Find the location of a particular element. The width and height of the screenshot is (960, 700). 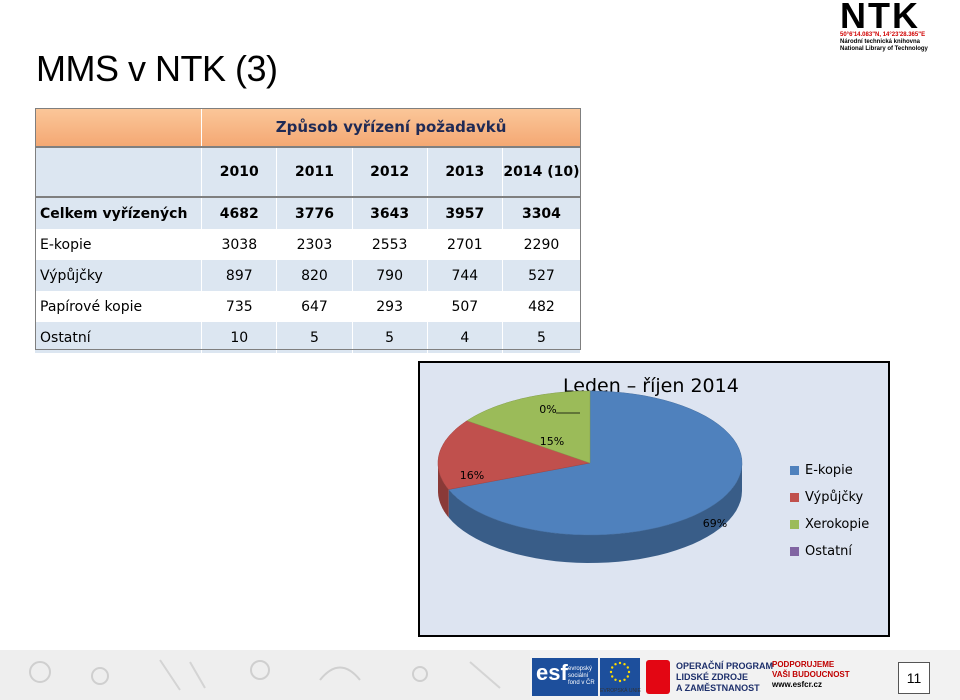

op-logo-badge-icon is located at coordinates (658, 677).